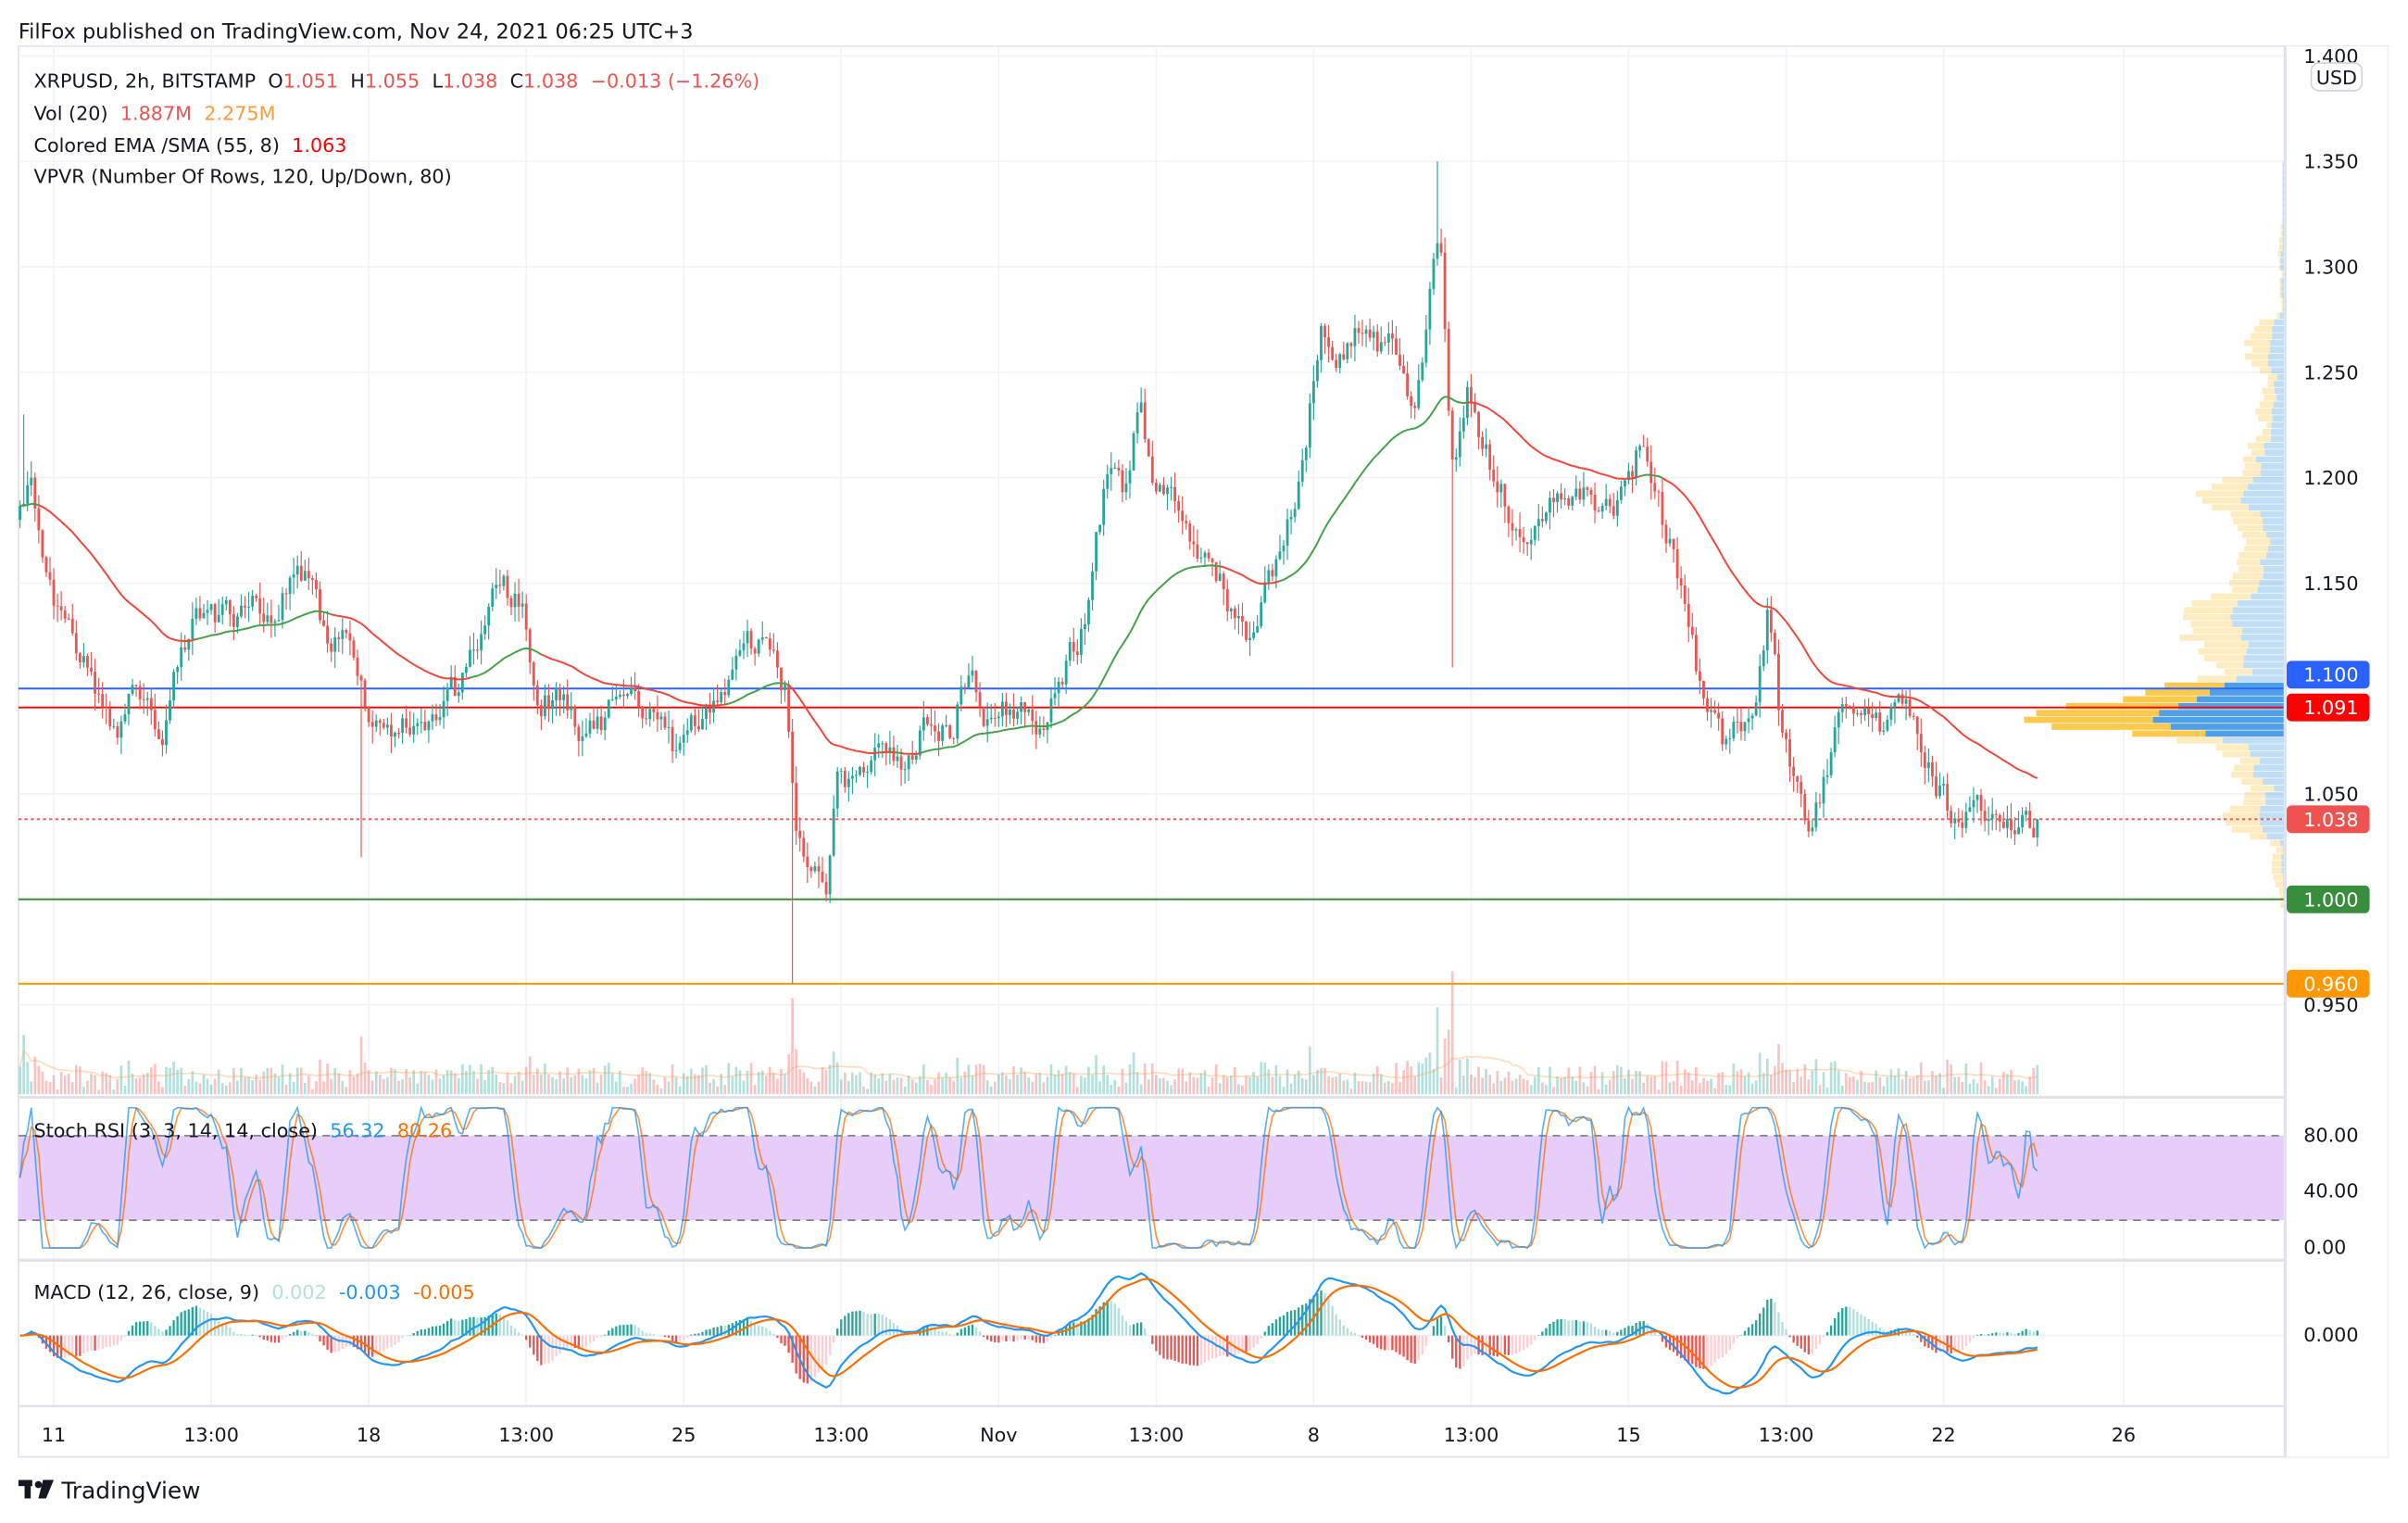  What do you see at coordinates (154, 113) in the screenshot?
I see `volume-legend: Vol (20) 1.887M 2.275M` at bounding box center [154, 113].